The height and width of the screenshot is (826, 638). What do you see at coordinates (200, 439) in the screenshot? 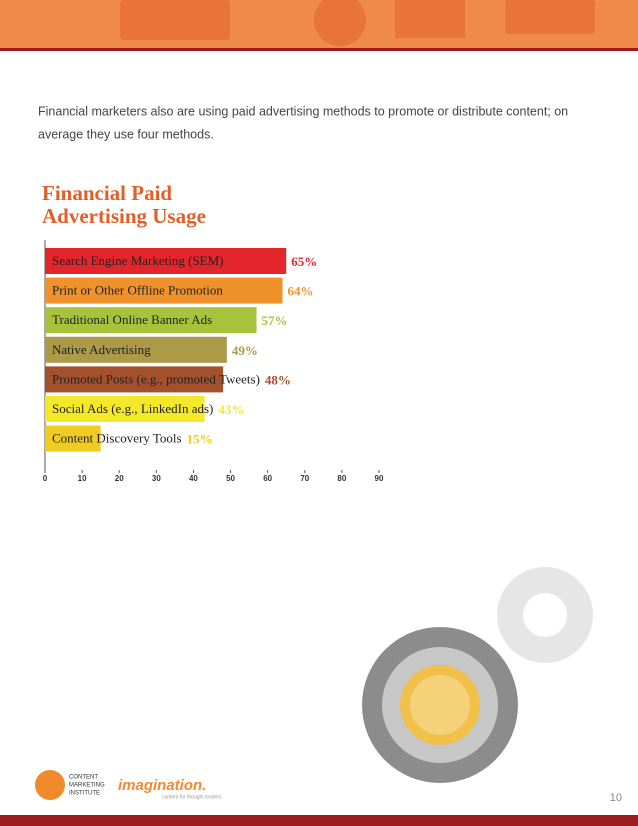
I see `value-label: 15%` at bounding box center [200, 439].